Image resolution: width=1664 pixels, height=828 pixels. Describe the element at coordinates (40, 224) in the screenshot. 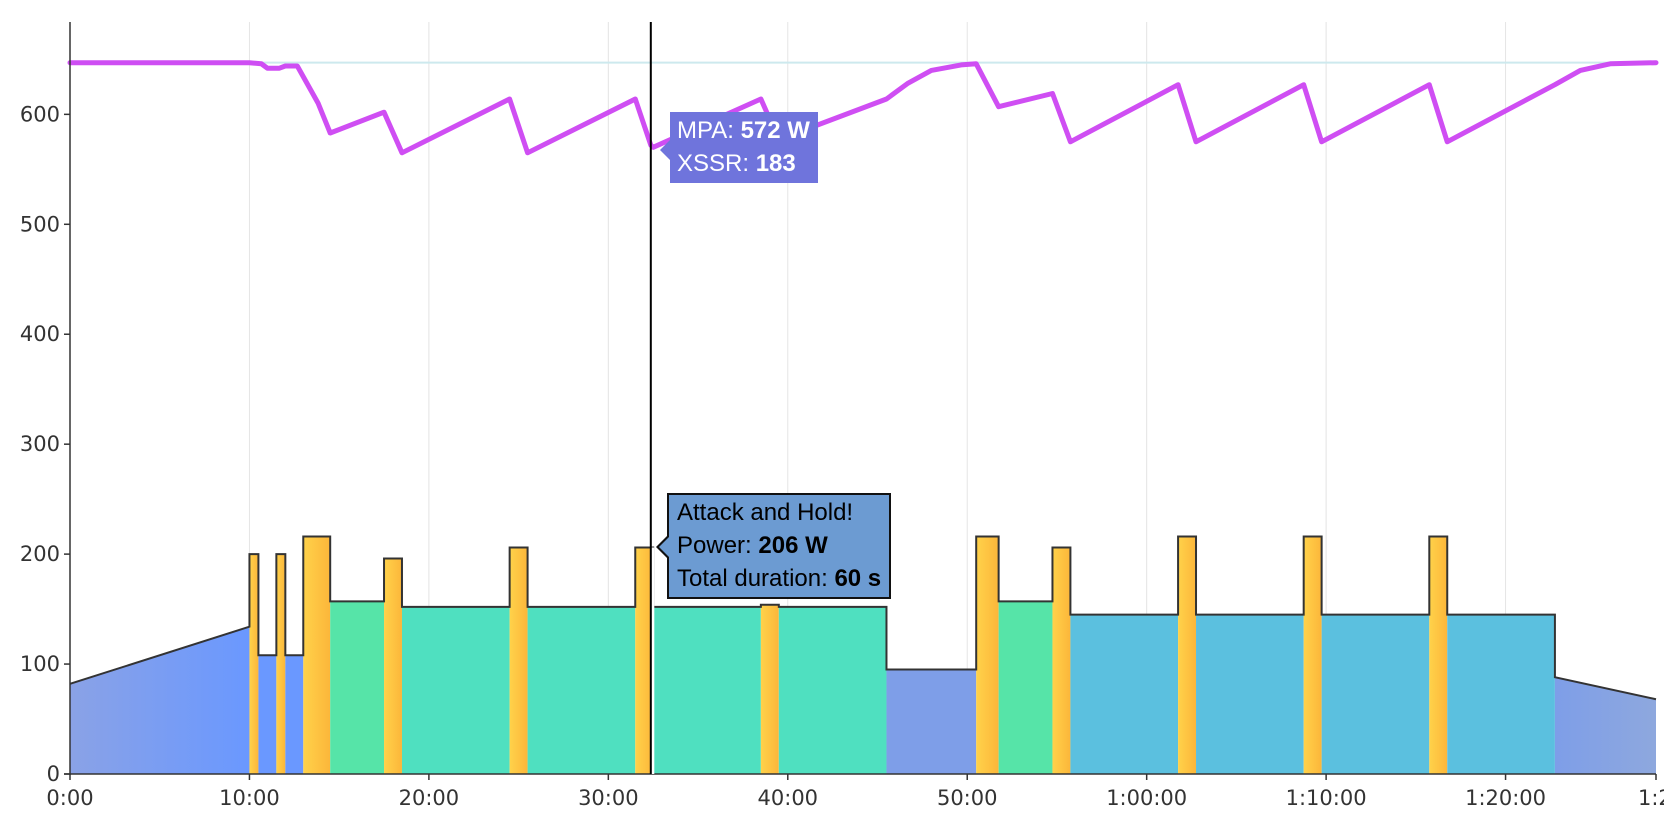

I see `y-tick-label: 500` at that location.